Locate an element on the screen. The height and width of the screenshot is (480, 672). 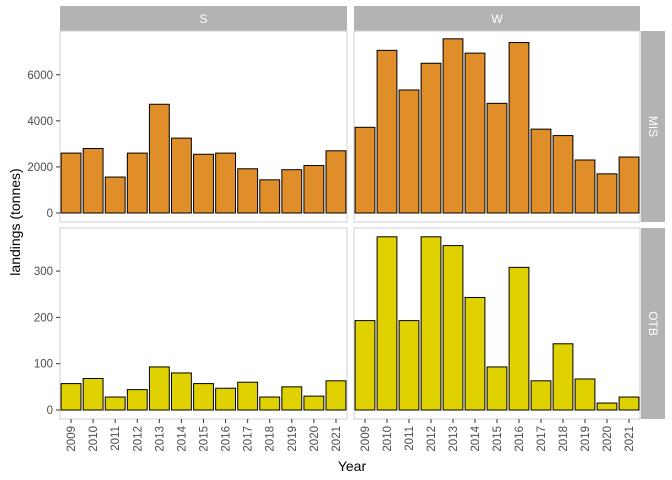
bar-otb-w-2009 is located at coordinates (365, 365).